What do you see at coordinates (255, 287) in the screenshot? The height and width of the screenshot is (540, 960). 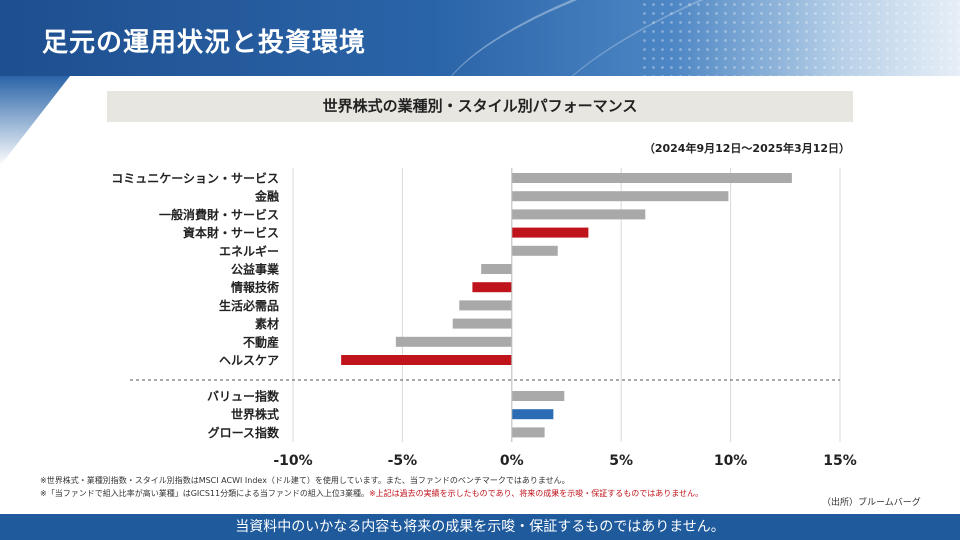 I see `category-label: 情報技術` at bounding box center [255, 287].